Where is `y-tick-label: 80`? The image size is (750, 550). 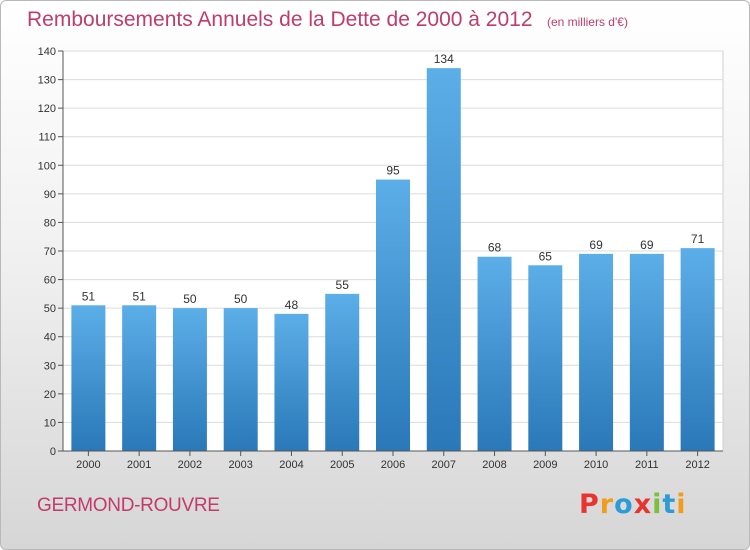
y-tick-label: 80 is located at coordinates (50, 223).